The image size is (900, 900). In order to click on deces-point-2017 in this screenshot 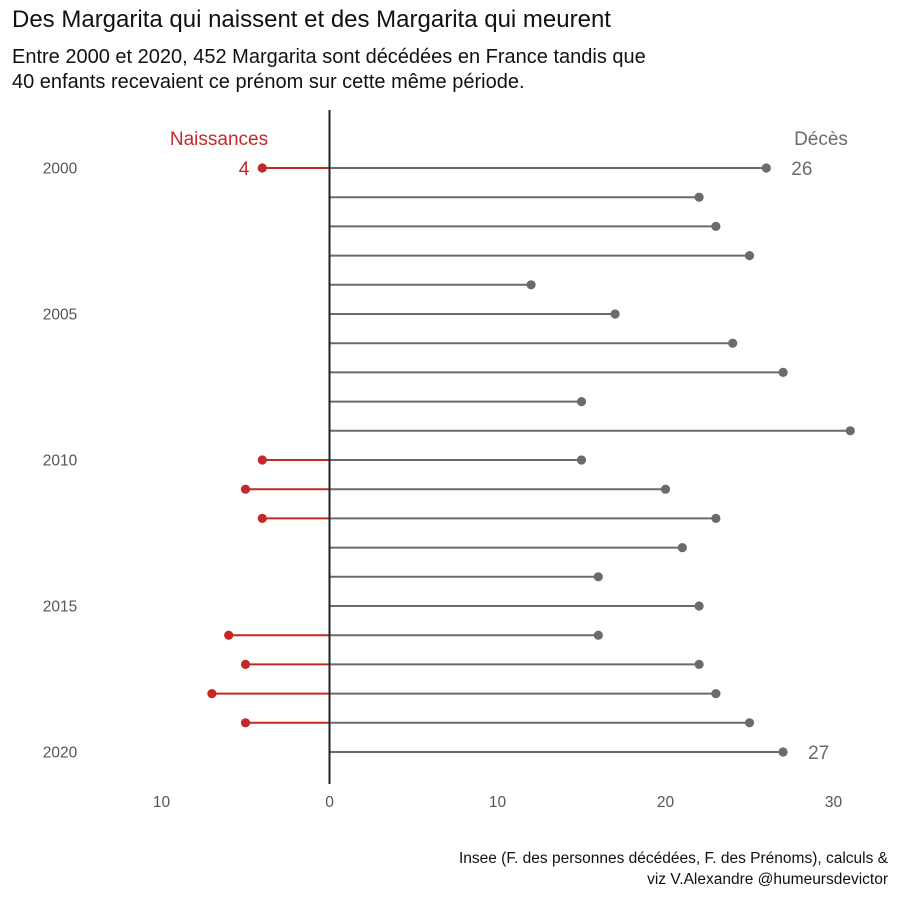, I will do `click(699, 664)`.